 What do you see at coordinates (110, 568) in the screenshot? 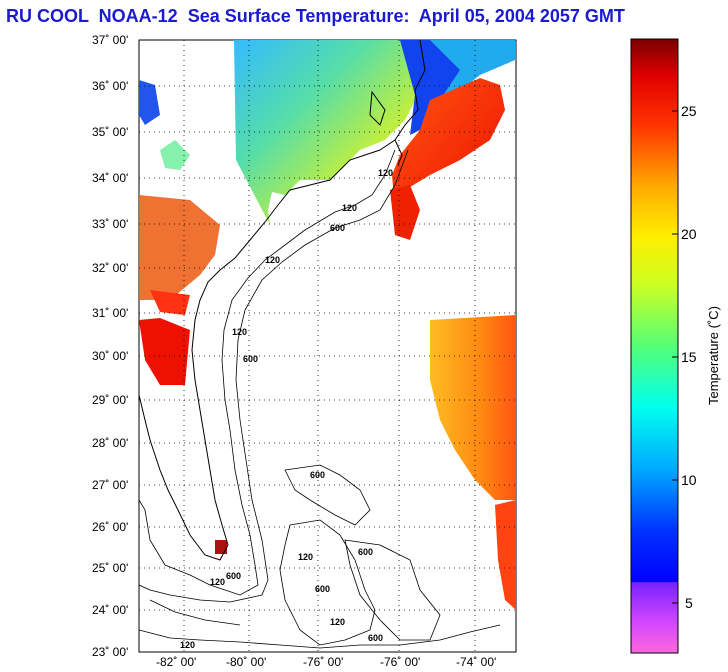
I see `lat-label: 25˚ 00'` at bounding box center [110, 568].